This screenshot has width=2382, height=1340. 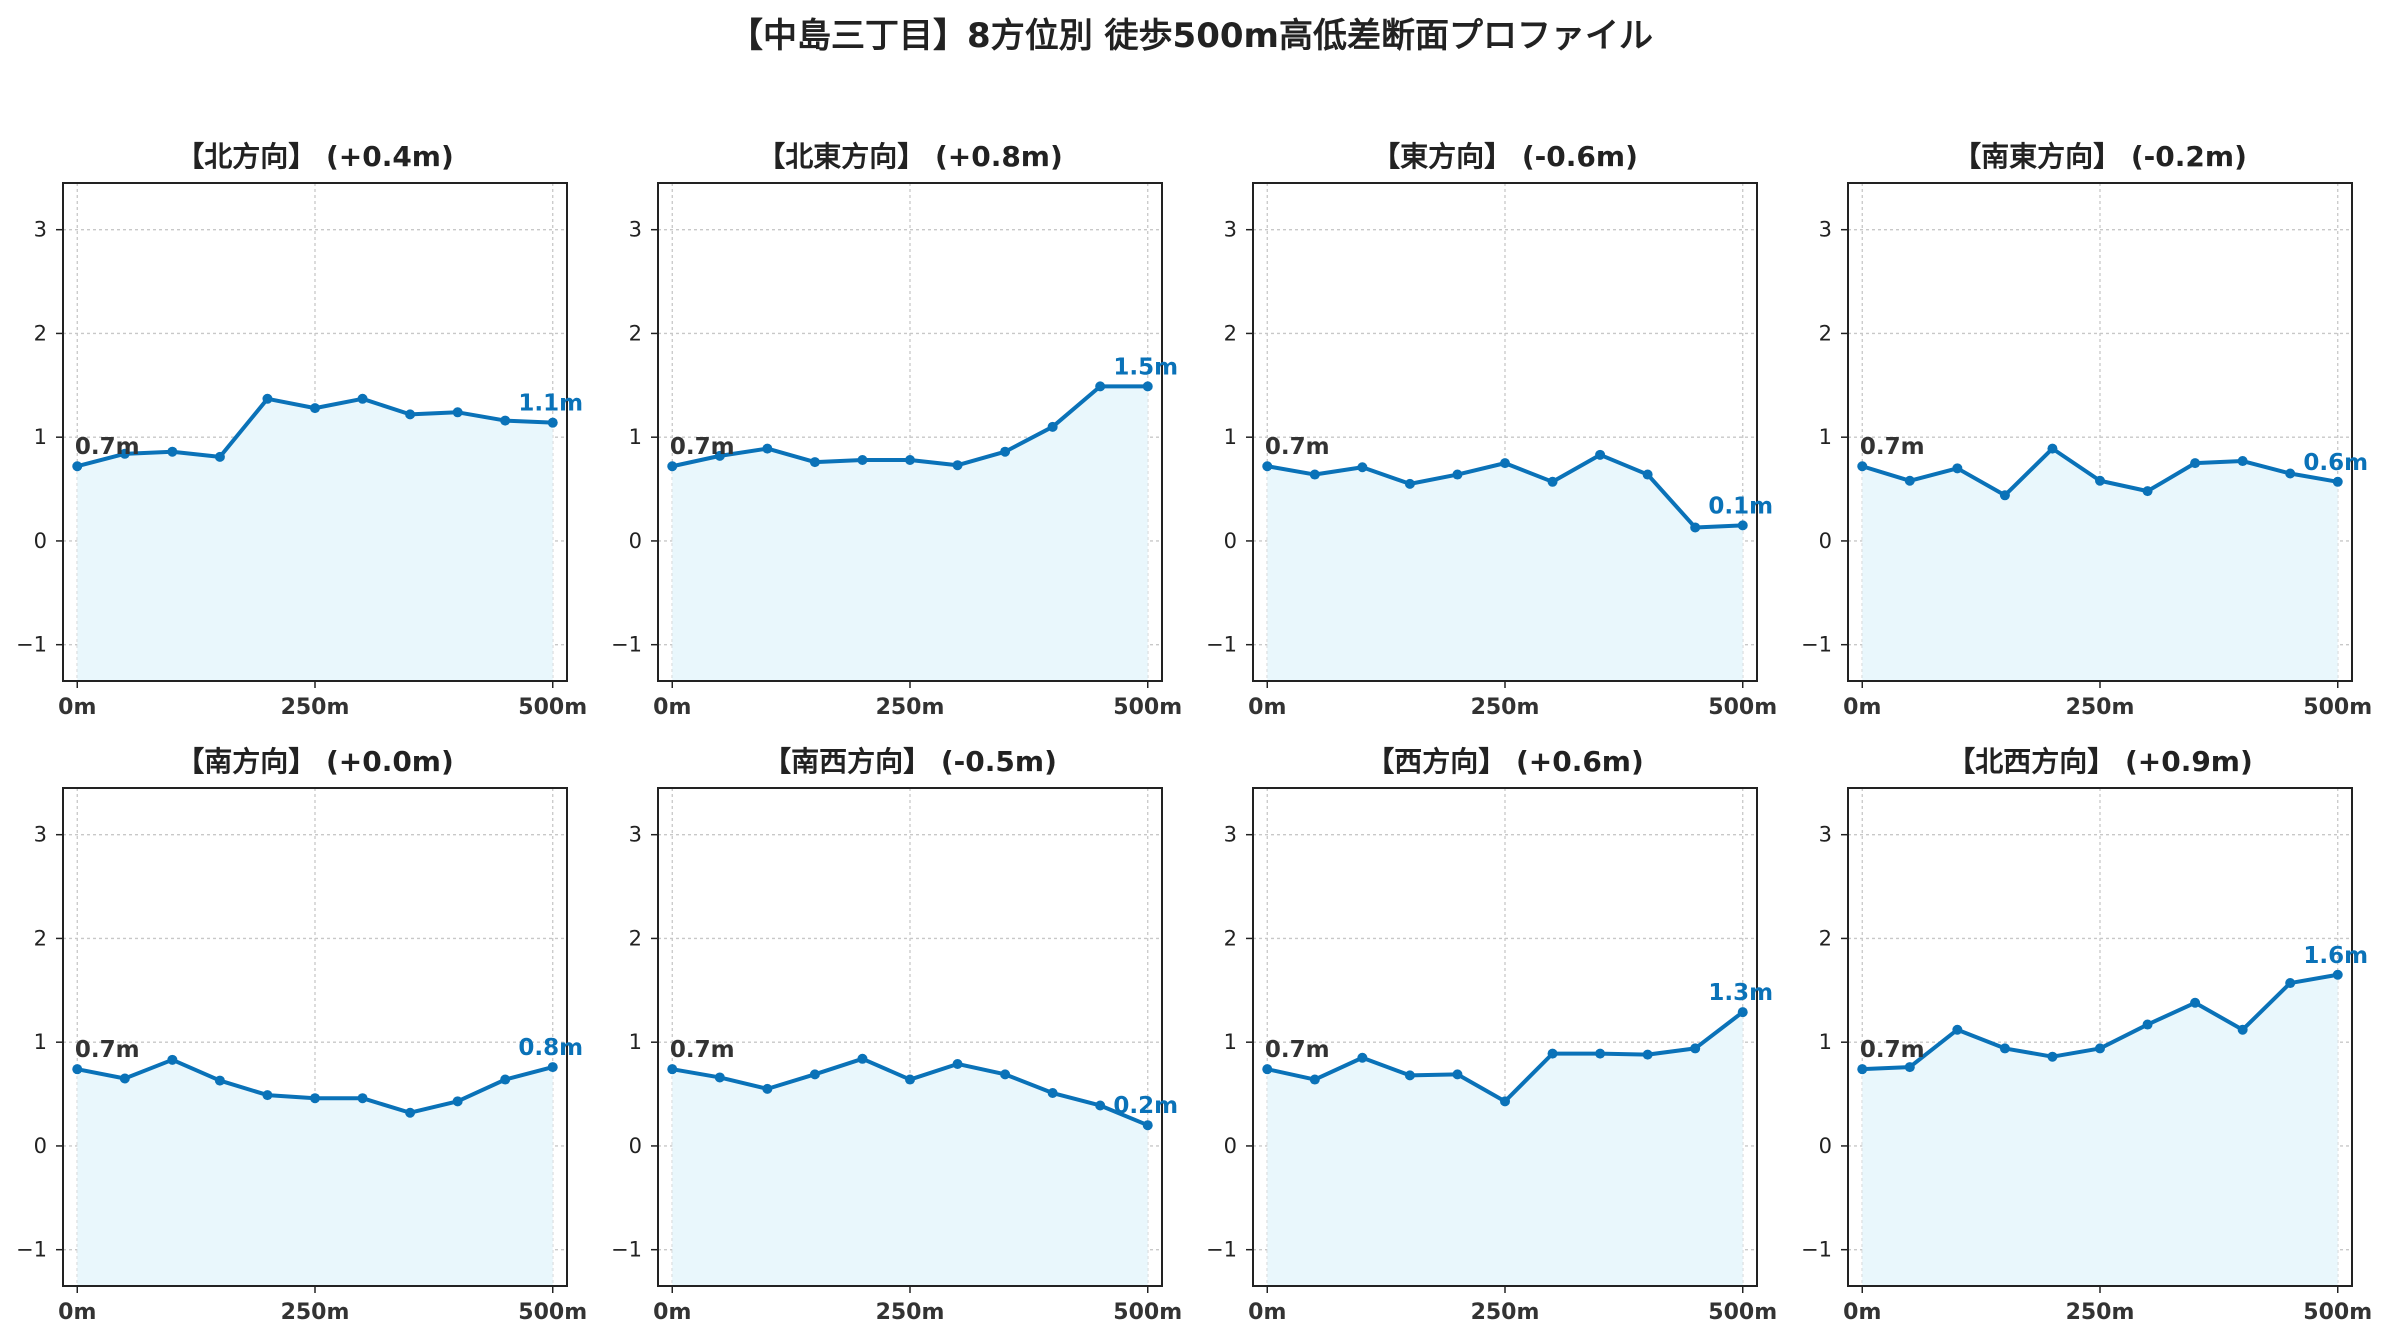 I want to click on profile-chart-1: −1 0 1 2 3 0m 250m 500m 【北東方向】 (+0.8m) 0.7m 1.5m, so click(x=896, y=430).